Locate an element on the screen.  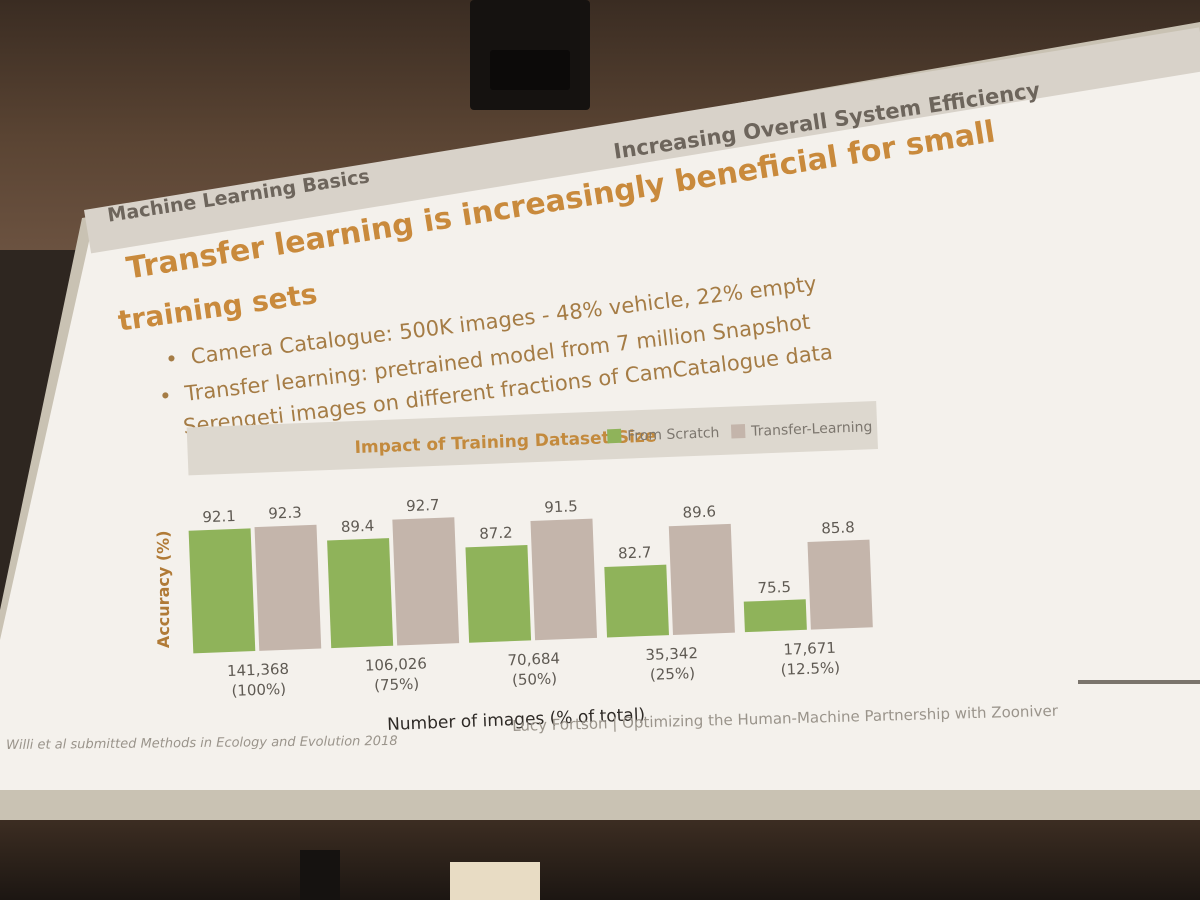
x-tick-sublabel-3: (50%) is located at coordinates (535, 679).